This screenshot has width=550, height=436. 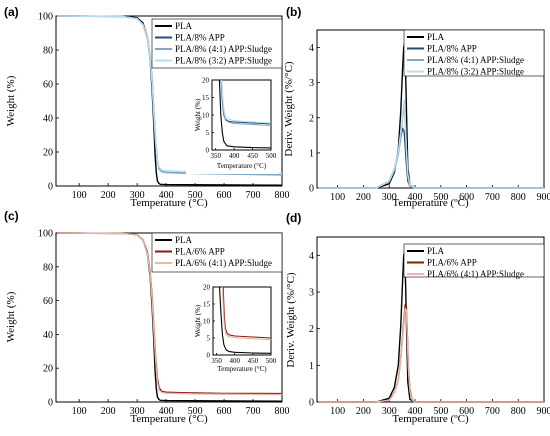 What do you see at coordinates (206, 116) in the screenshot?
I see `y-tick-label: 10` at bounding box center [206, 116].